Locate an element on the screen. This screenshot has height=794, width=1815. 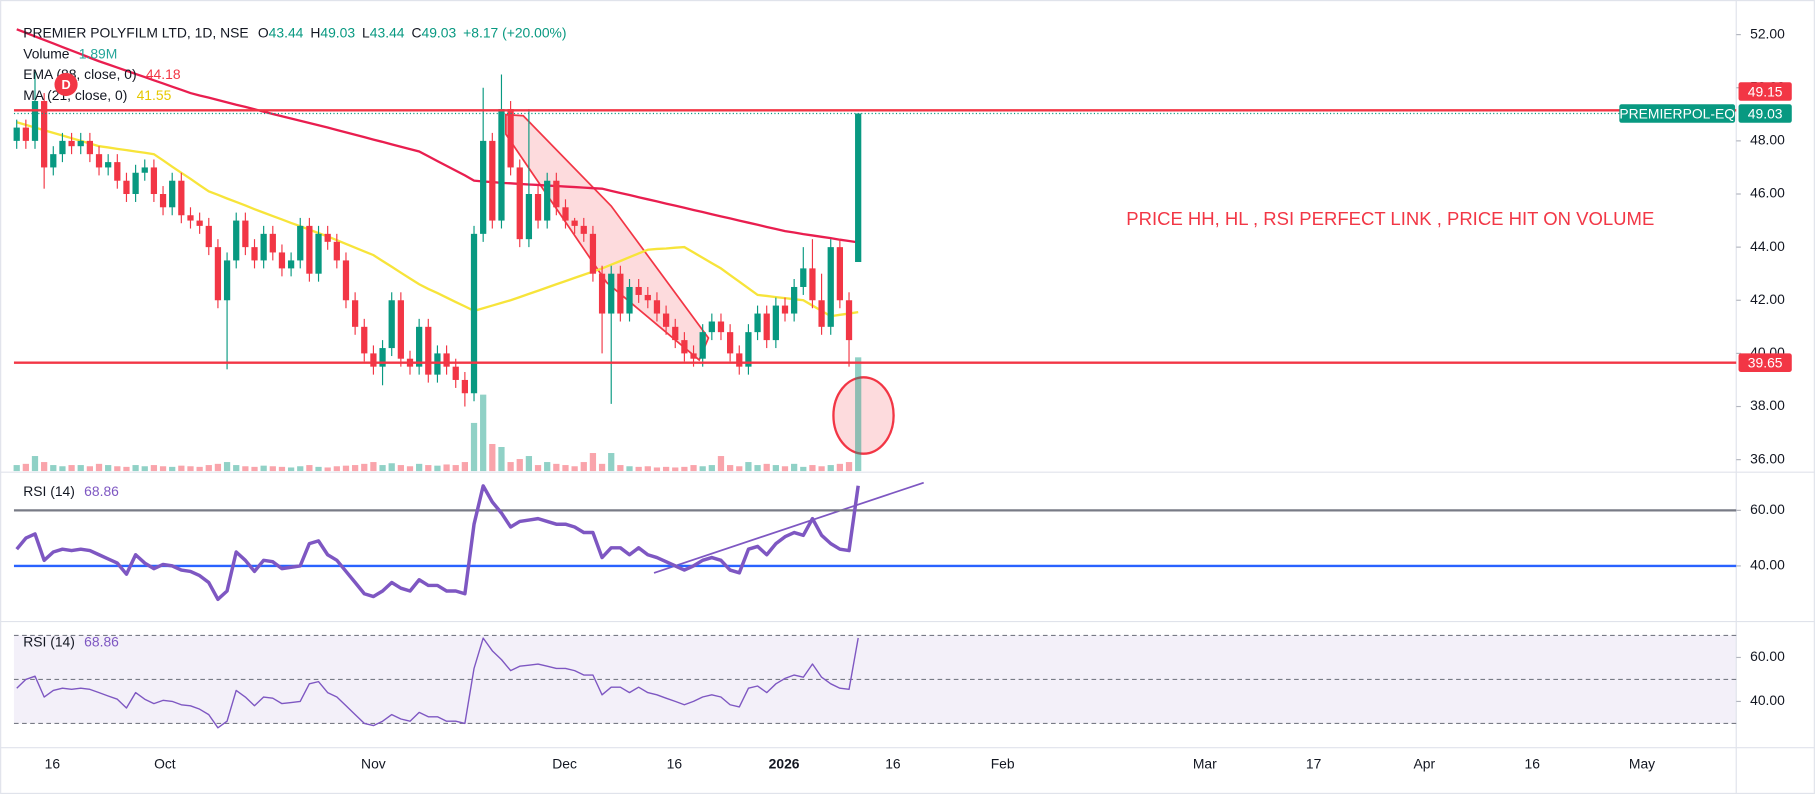
y-tick-label: 44.00 is located at coordinates (1767, 246).